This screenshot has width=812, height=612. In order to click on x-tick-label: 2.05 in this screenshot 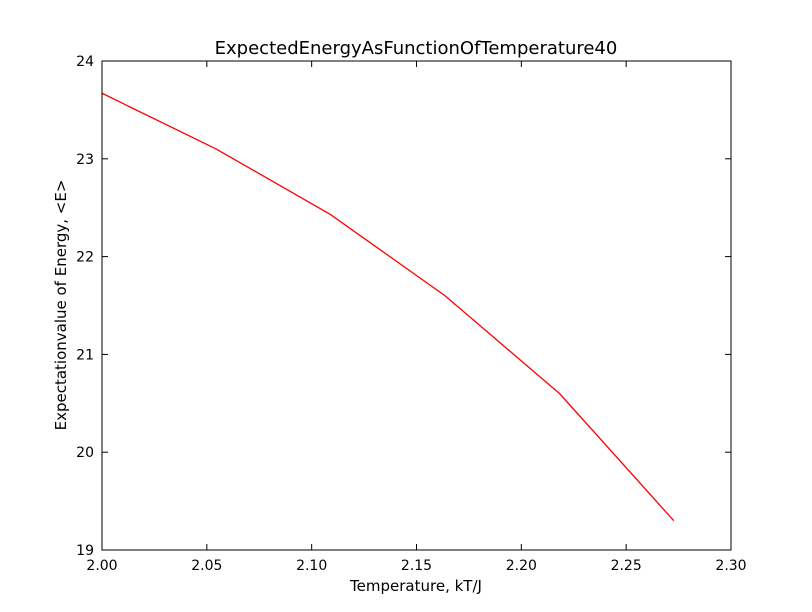, I will do `click(206, 566)`.